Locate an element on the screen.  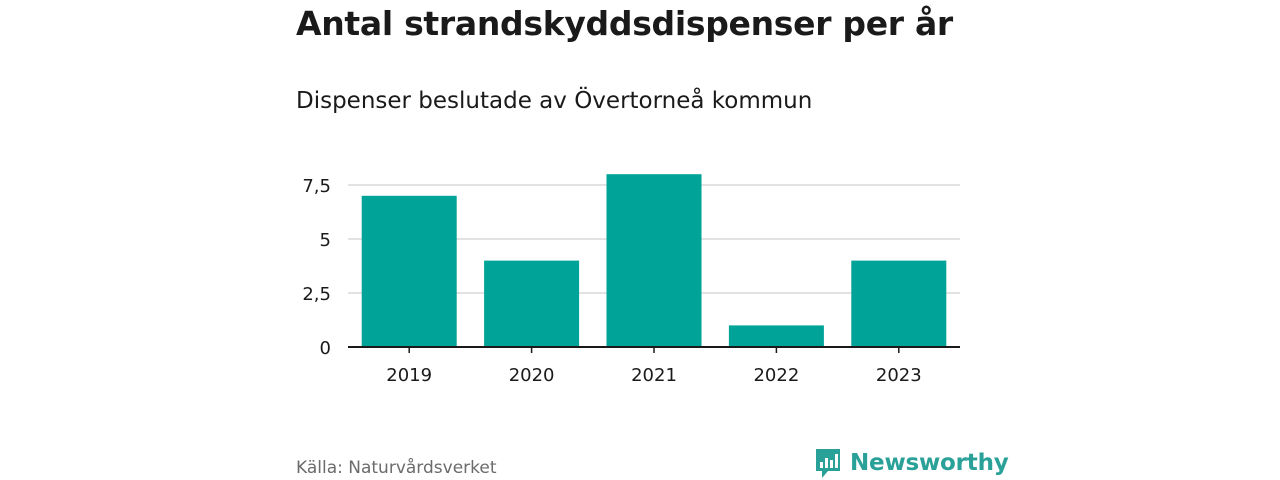
y-tick-label: 5 is located at coordinates (325, 240).